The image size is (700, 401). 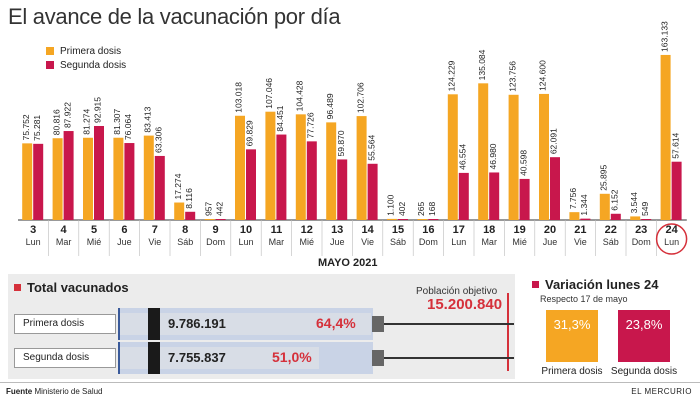 What do you see at coordinates (91, 51) in the screenshot?
I see `legend-first-label: Primera dosis` at bounding box center [91, 51].